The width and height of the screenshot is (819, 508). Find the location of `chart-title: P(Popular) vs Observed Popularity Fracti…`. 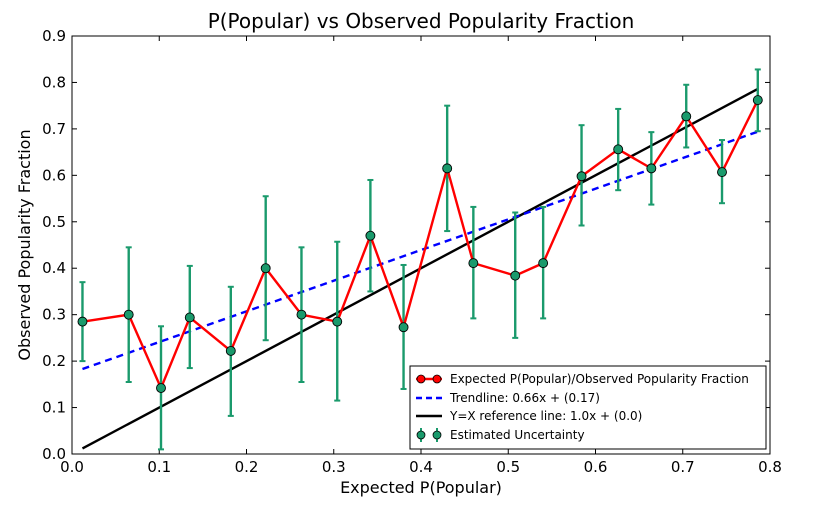

chart-title: P(Popular) vs Observed Popularity Fracti… is located at coordinates (421, 21).